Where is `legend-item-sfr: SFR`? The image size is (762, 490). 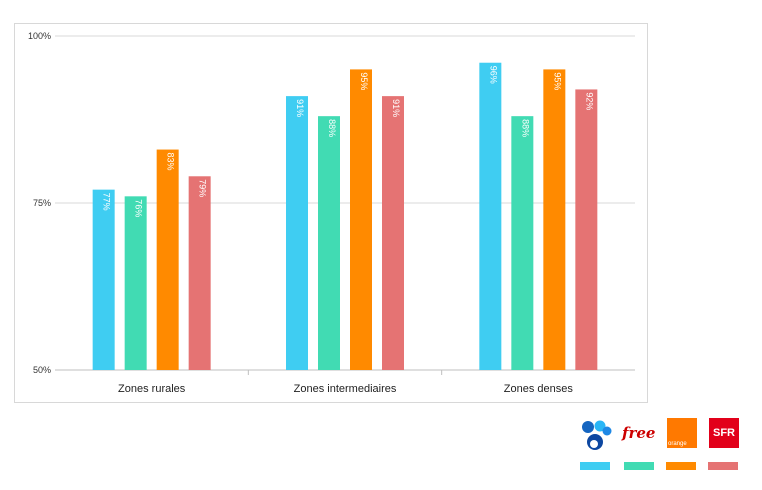
legend-item-sfr: SFR is located at coordinates (723, 445).